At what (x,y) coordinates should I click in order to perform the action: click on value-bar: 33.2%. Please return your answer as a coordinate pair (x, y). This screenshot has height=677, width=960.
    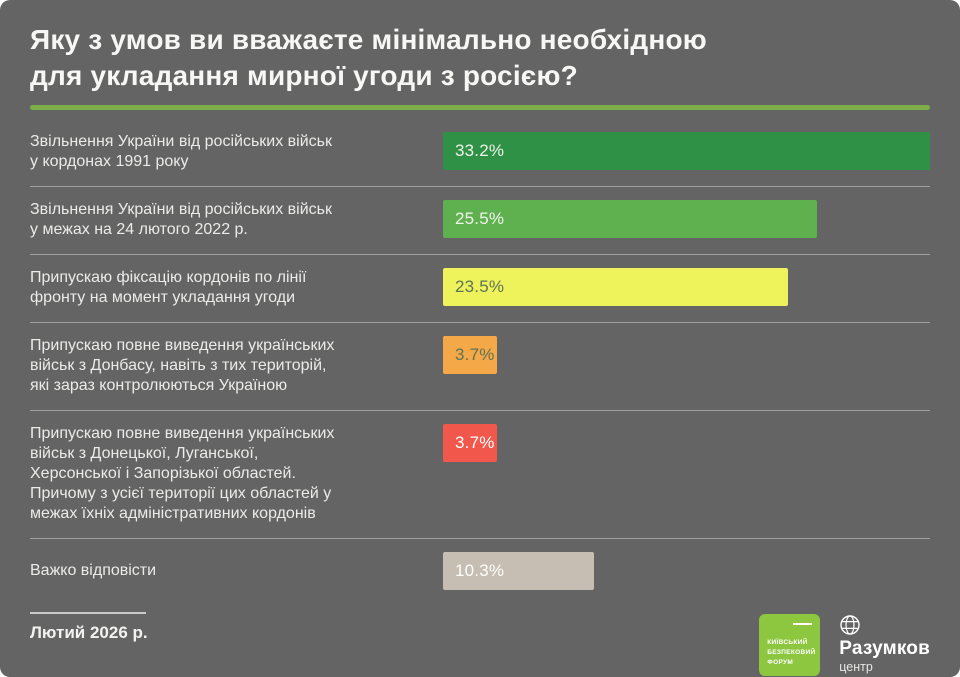
    Looking at the image, I should click on (686, 151).